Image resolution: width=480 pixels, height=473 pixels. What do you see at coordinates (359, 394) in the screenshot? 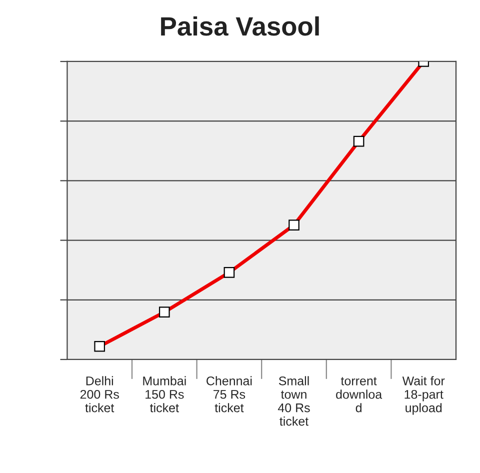
I see `x-tick-label: torrent downloa d` at bounding box center [359, 394].